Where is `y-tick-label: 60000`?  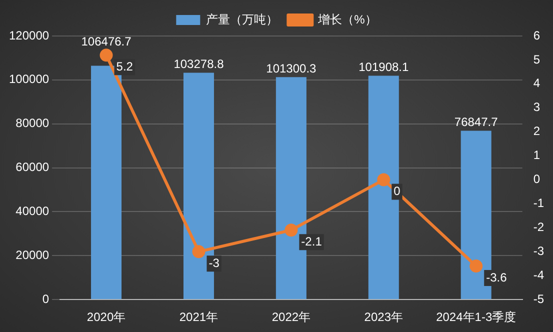 y-tick-label: 60000 is located at coordinates (33, 167).